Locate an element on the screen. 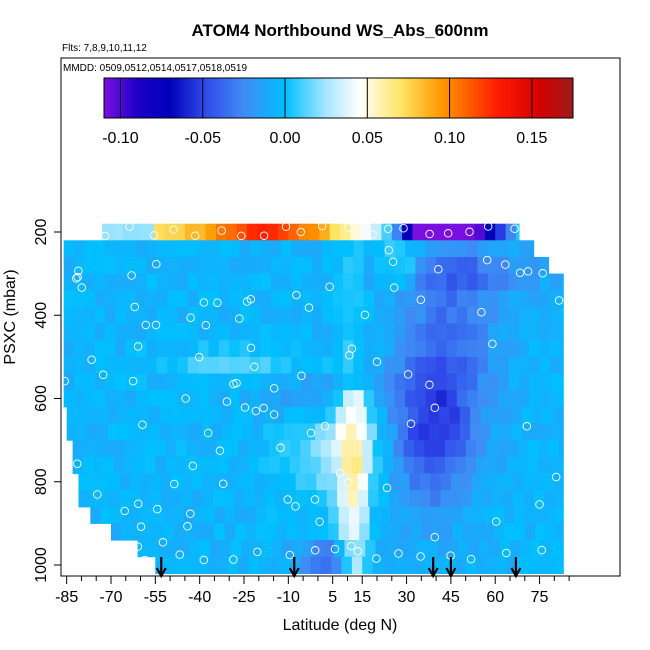  flight-arrow is located at coordinates (294, 568).